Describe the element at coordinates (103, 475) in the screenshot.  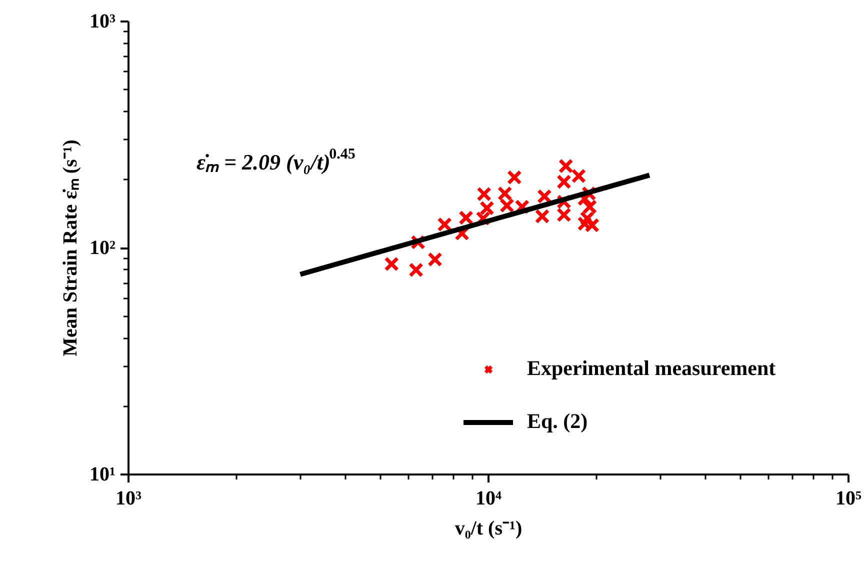
I see `y-tick-label: 10¹` at that location.